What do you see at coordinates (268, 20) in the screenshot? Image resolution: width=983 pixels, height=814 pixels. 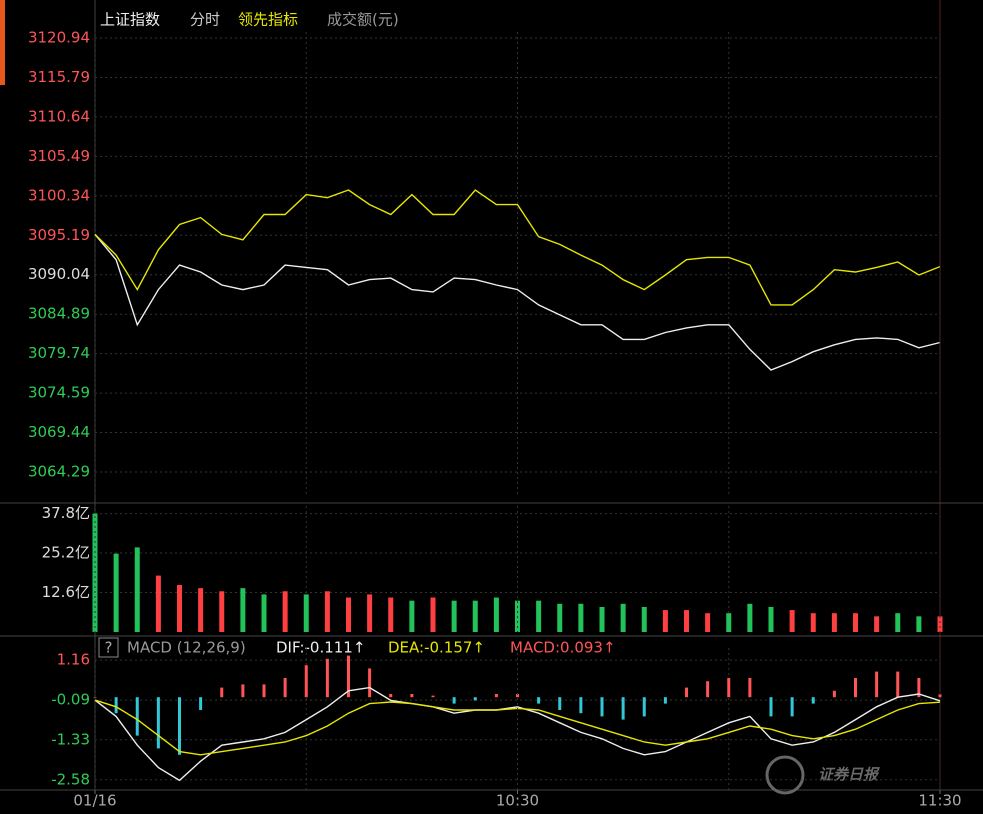 I see `legend-leading: 领先指标` at bounding box center [268, 20].